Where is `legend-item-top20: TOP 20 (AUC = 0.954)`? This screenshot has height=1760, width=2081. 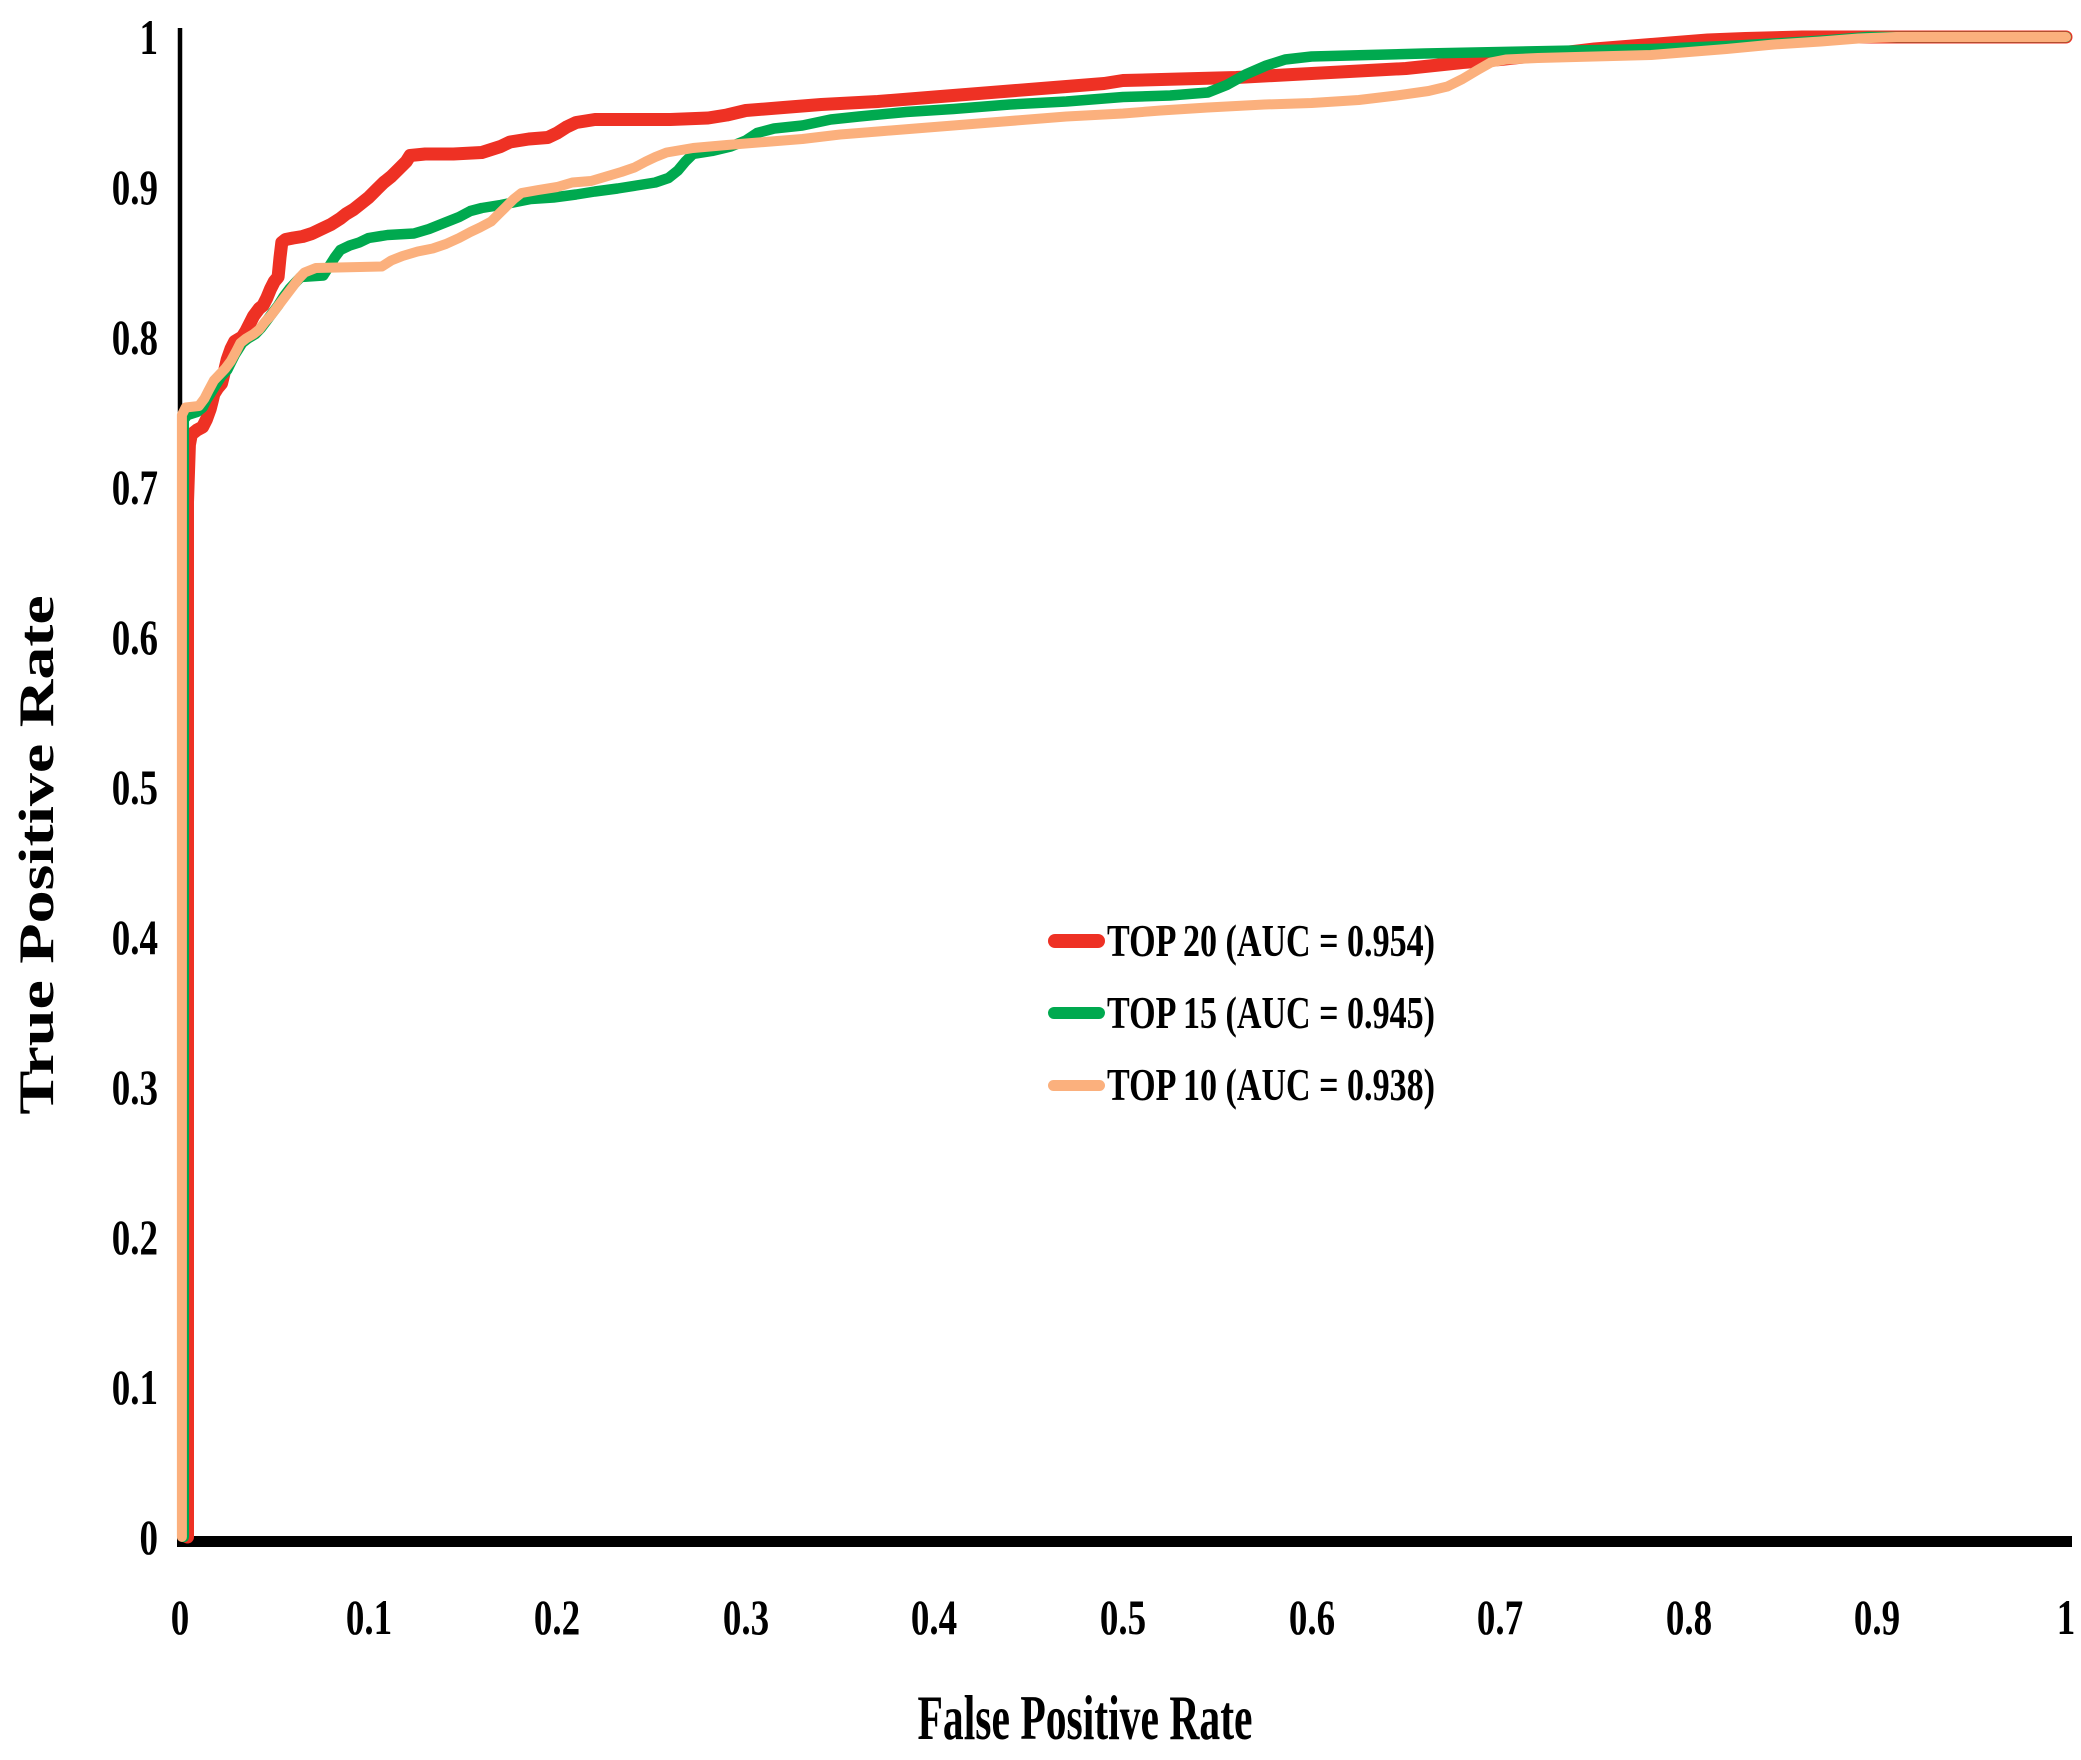 legend-item-top20: TOP 20 (AUC = 0.954) is located at coordinates (1299, 941).